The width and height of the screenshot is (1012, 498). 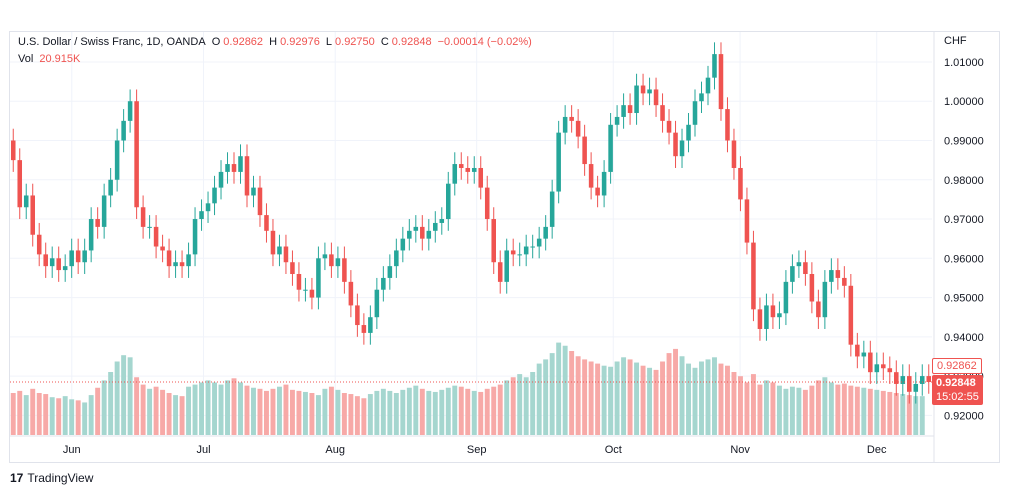 I want to click on x-tick-label: Nov, so click(x=740, y=450).